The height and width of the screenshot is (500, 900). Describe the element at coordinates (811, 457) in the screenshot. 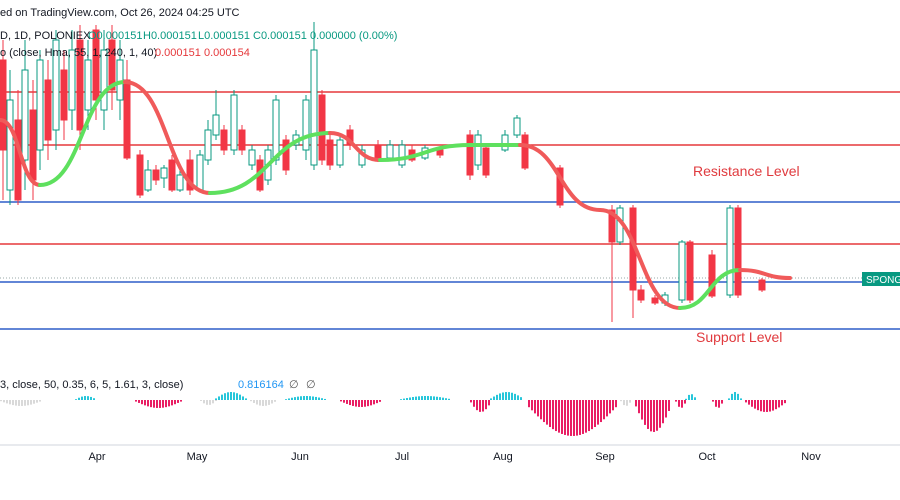

I see `x-tick-label: Nov` at that location.